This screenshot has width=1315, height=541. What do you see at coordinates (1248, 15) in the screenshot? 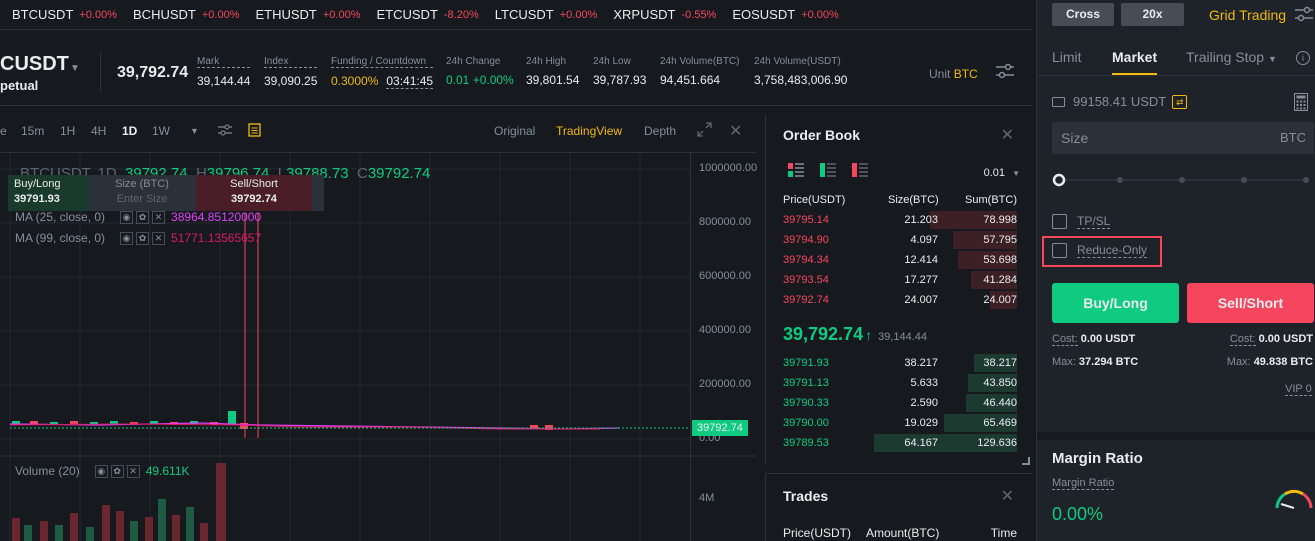
I see `grid-trading-link: Grid Trading` at bounding box center [1248, 15].